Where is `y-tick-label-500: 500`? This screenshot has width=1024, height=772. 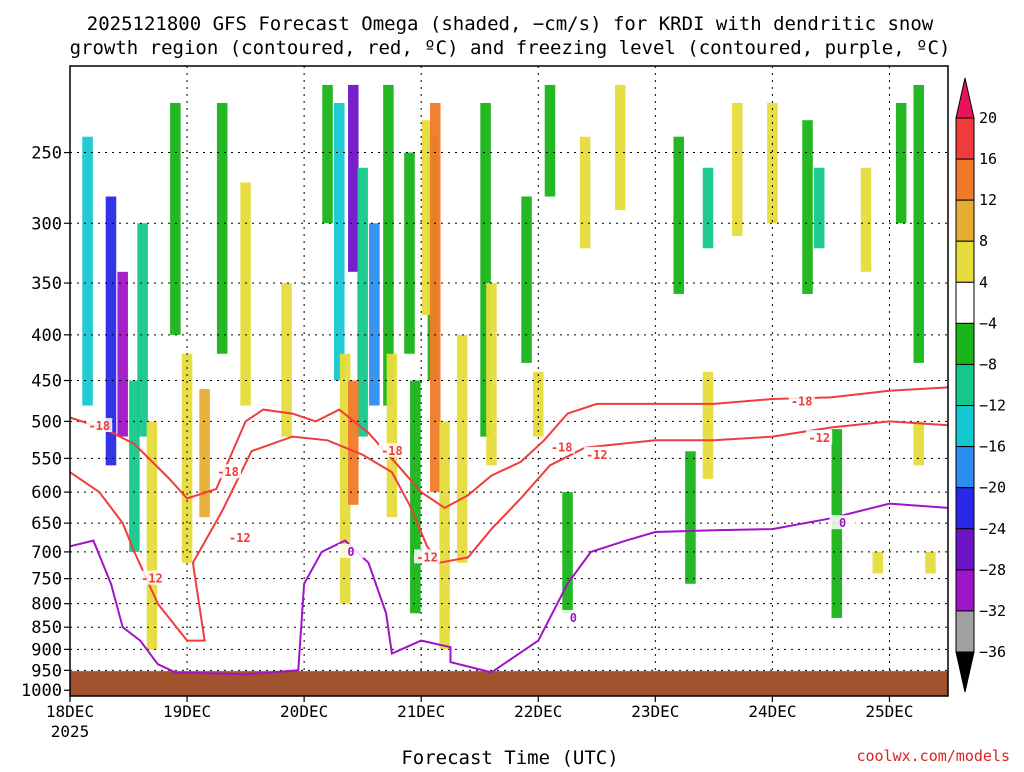 y-tick-label-500: 500 is located at coordinates (46, 422).